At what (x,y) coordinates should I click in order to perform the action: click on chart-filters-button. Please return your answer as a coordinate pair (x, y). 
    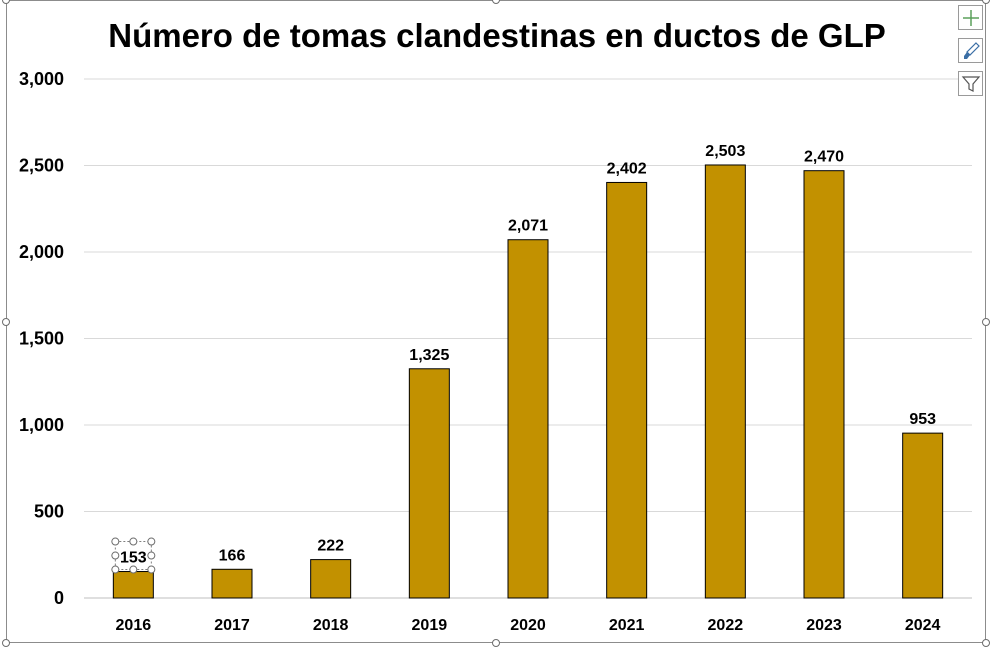
    Looking at the image, I should click on (970, 83).